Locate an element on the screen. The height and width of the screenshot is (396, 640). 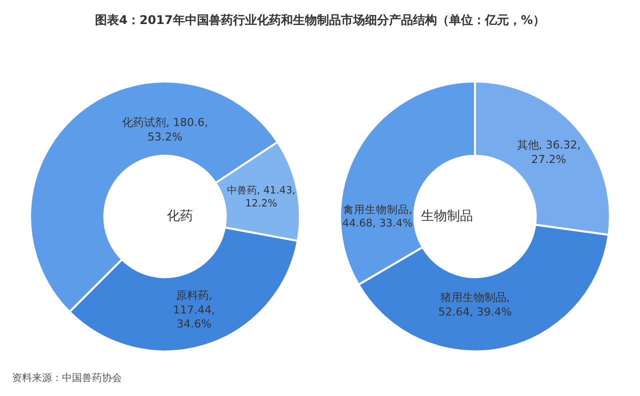
slice-label: 中兽药, 41.43, 12.2% is located at coordinates (261, 197).